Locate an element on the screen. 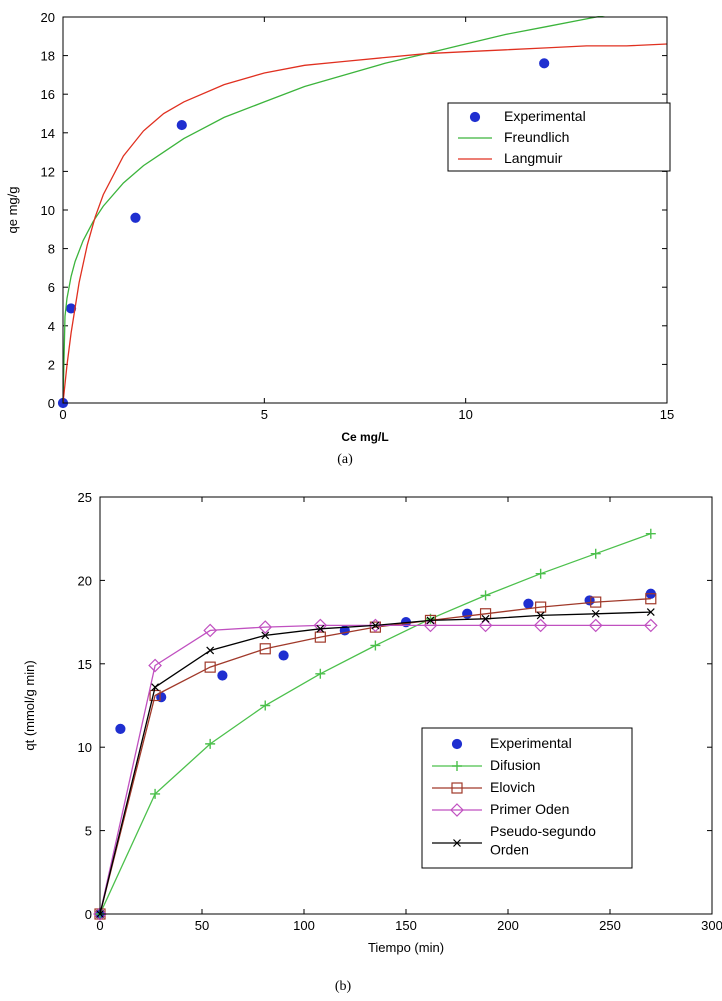 The image size is (722, 1001). chart-b-x-axis-label: Tiempo (min) is located at coordinates (406, 947).